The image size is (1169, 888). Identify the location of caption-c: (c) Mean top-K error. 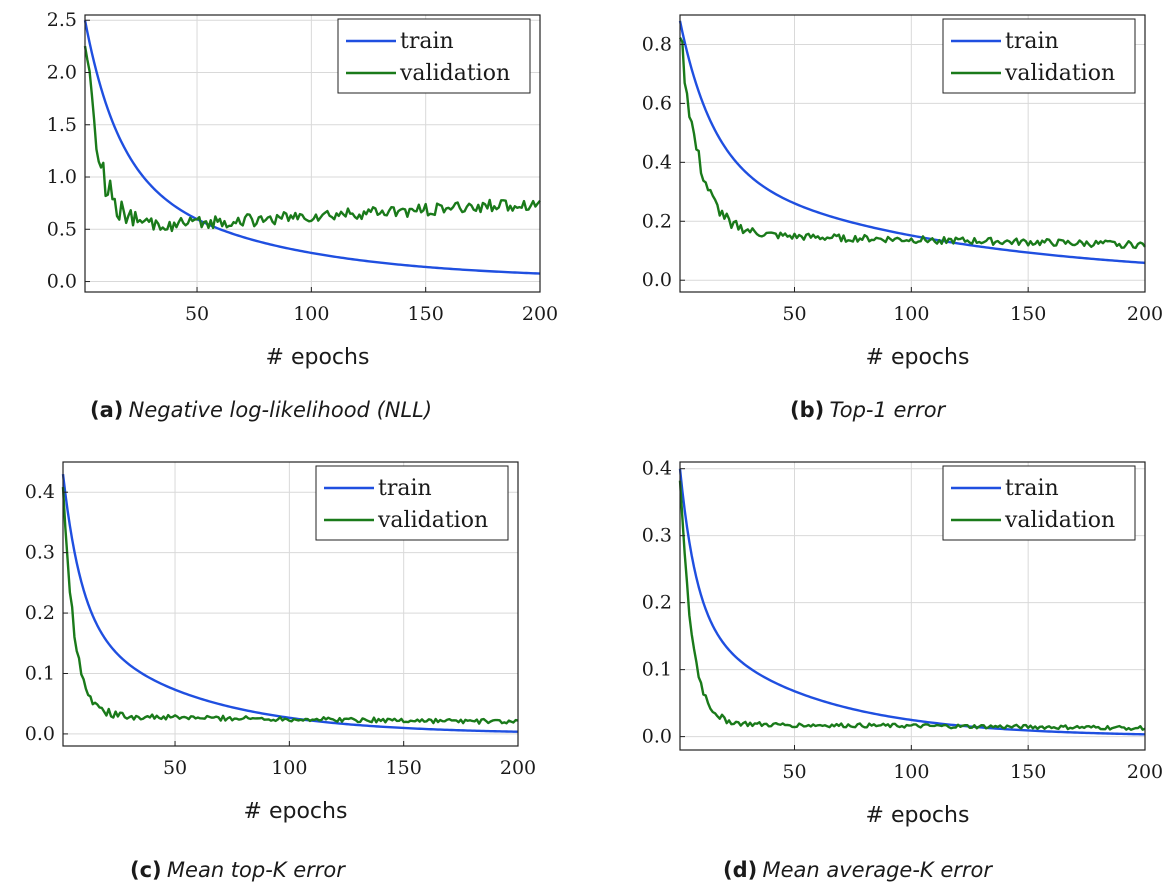
(237, 870).